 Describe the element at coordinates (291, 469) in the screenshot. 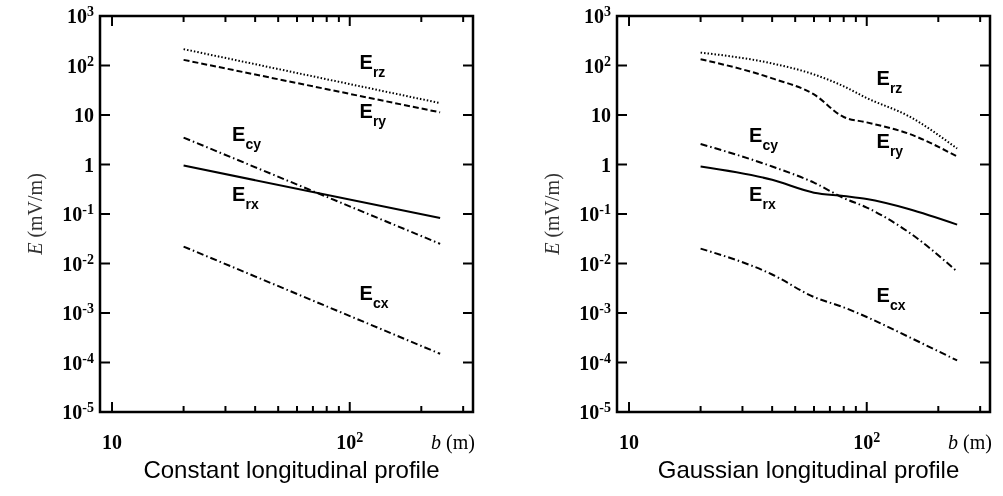

I see `text: Constant longitudinal profile` at that location.